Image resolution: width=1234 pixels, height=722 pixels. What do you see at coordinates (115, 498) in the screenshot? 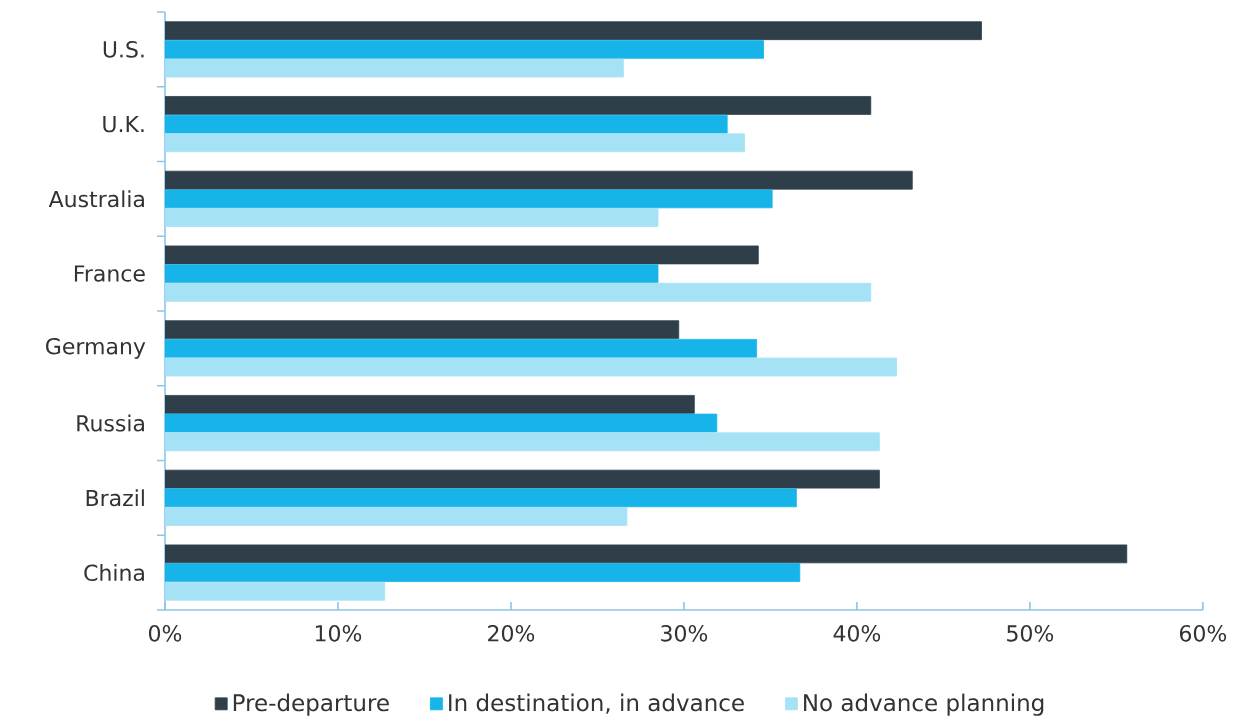
I see `y-tick-label: Brazil` at bounding box center [115, 498].